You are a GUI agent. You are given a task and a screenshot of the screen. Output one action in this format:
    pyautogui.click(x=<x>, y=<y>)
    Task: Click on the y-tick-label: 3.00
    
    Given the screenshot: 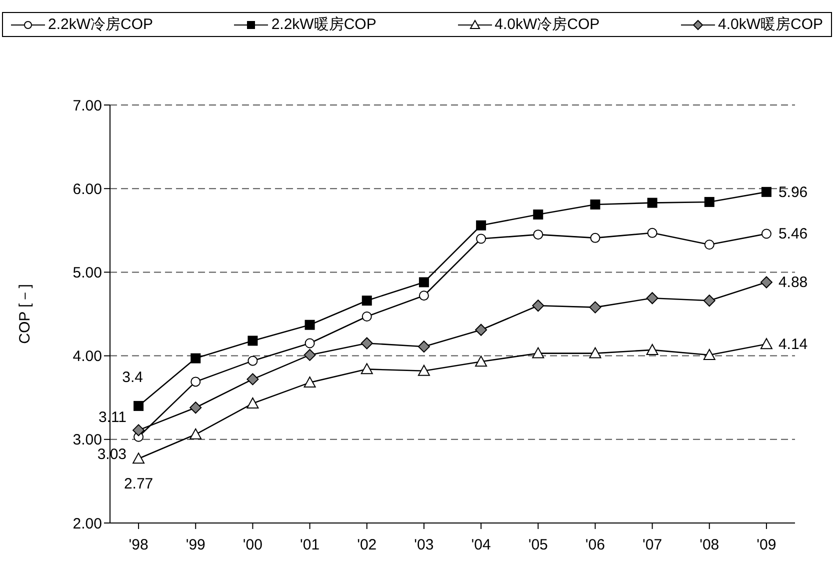 What is the action you would take?
    pyautogui.click(x=87, y=440)
    